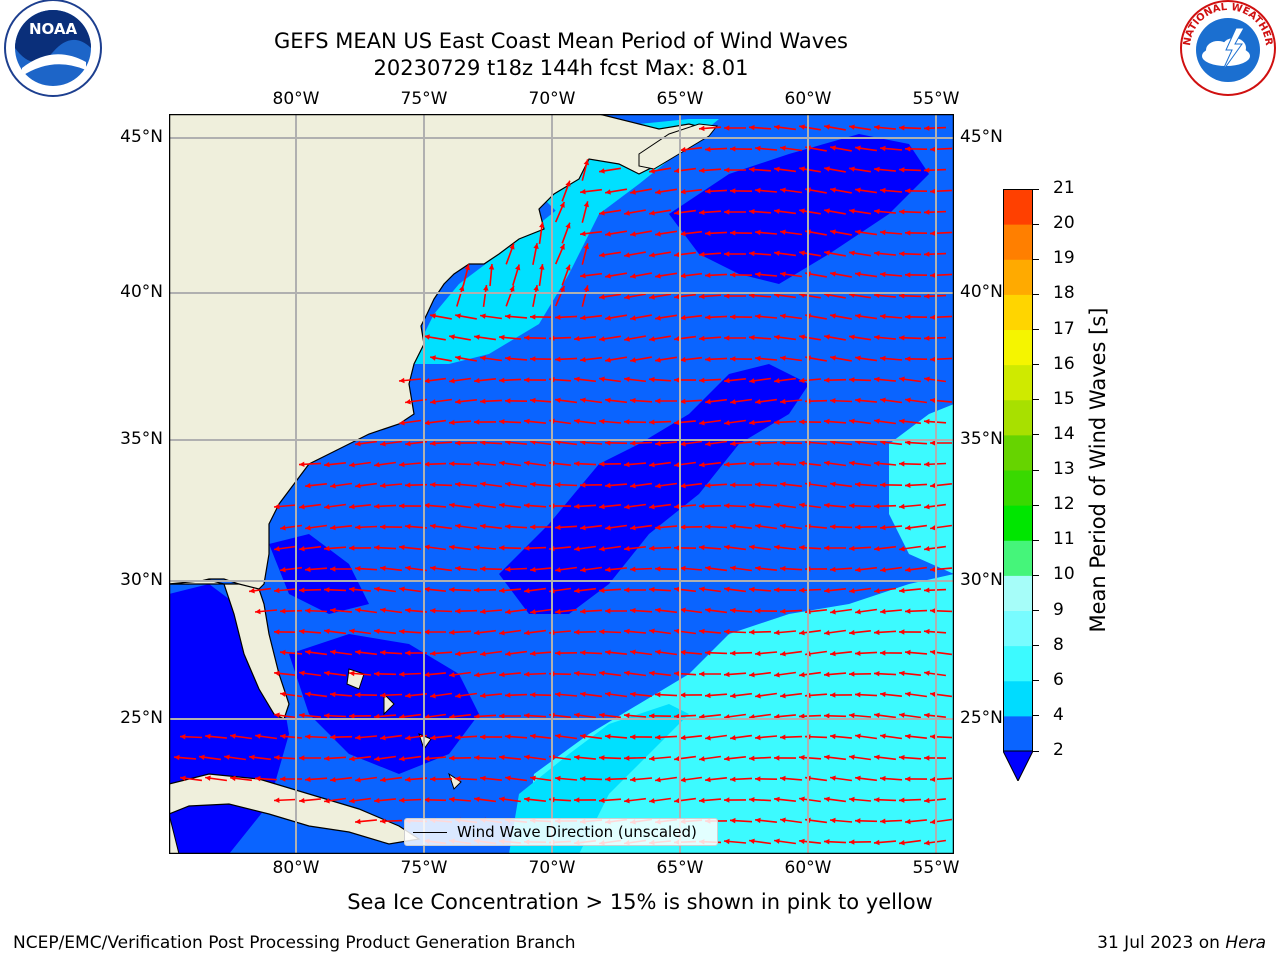 The height and width of the screenshot is (960, 1280). What do you see at coordinates (577, 832) in the screenshot?
I see `legend-label: Wind Wave Direction (unscaled)` at bounding box center [577, 832].